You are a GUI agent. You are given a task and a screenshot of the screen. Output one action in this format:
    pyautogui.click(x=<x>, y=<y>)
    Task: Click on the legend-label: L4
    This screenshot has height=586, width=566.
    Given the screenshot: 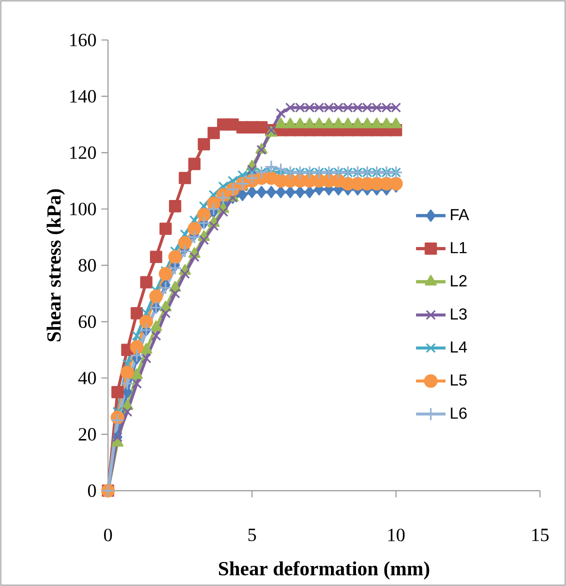 What is the action you would take?
    pyautogui.click(x=458, y=347)
    